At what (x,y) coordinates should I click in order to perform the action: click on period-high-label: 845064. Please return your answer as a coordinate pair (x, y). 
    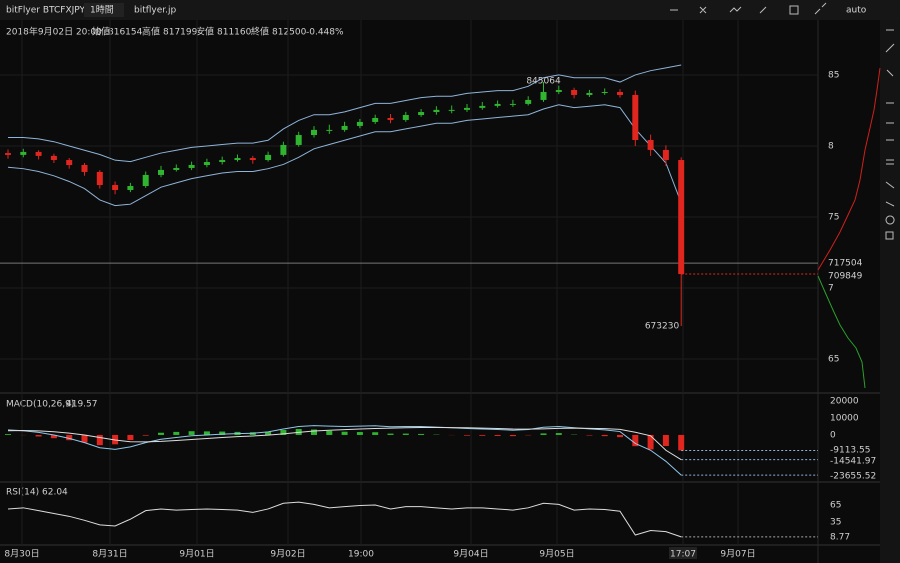
    Looking at the image, I should click on (543, 81).